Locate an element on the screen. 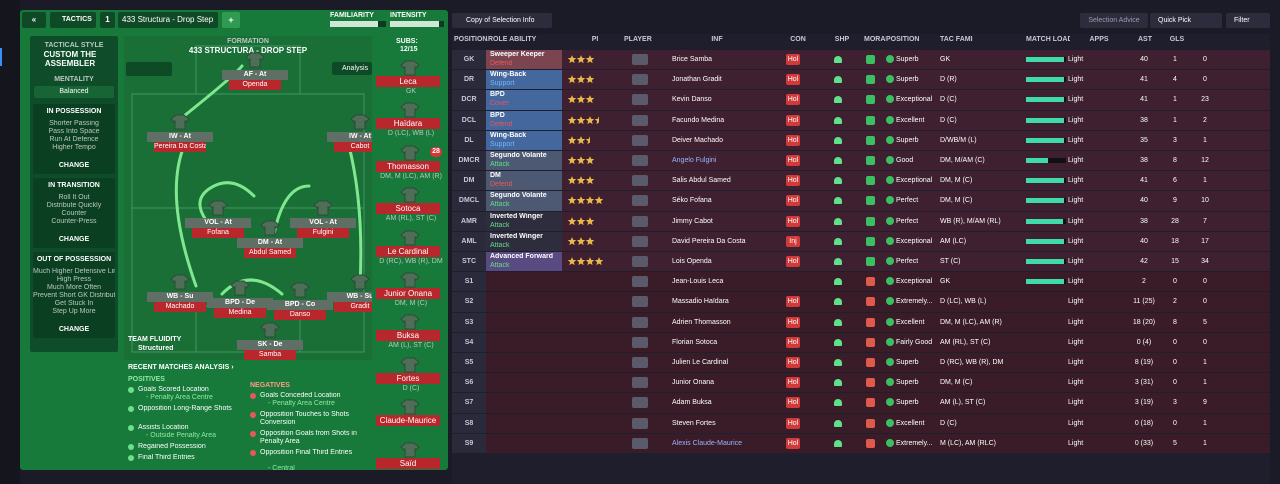 Image resolution: width=1280 pixels, height=484 pixels. tactic-name: 433 Structura - Drop Step is located at coordinates (168, 20).